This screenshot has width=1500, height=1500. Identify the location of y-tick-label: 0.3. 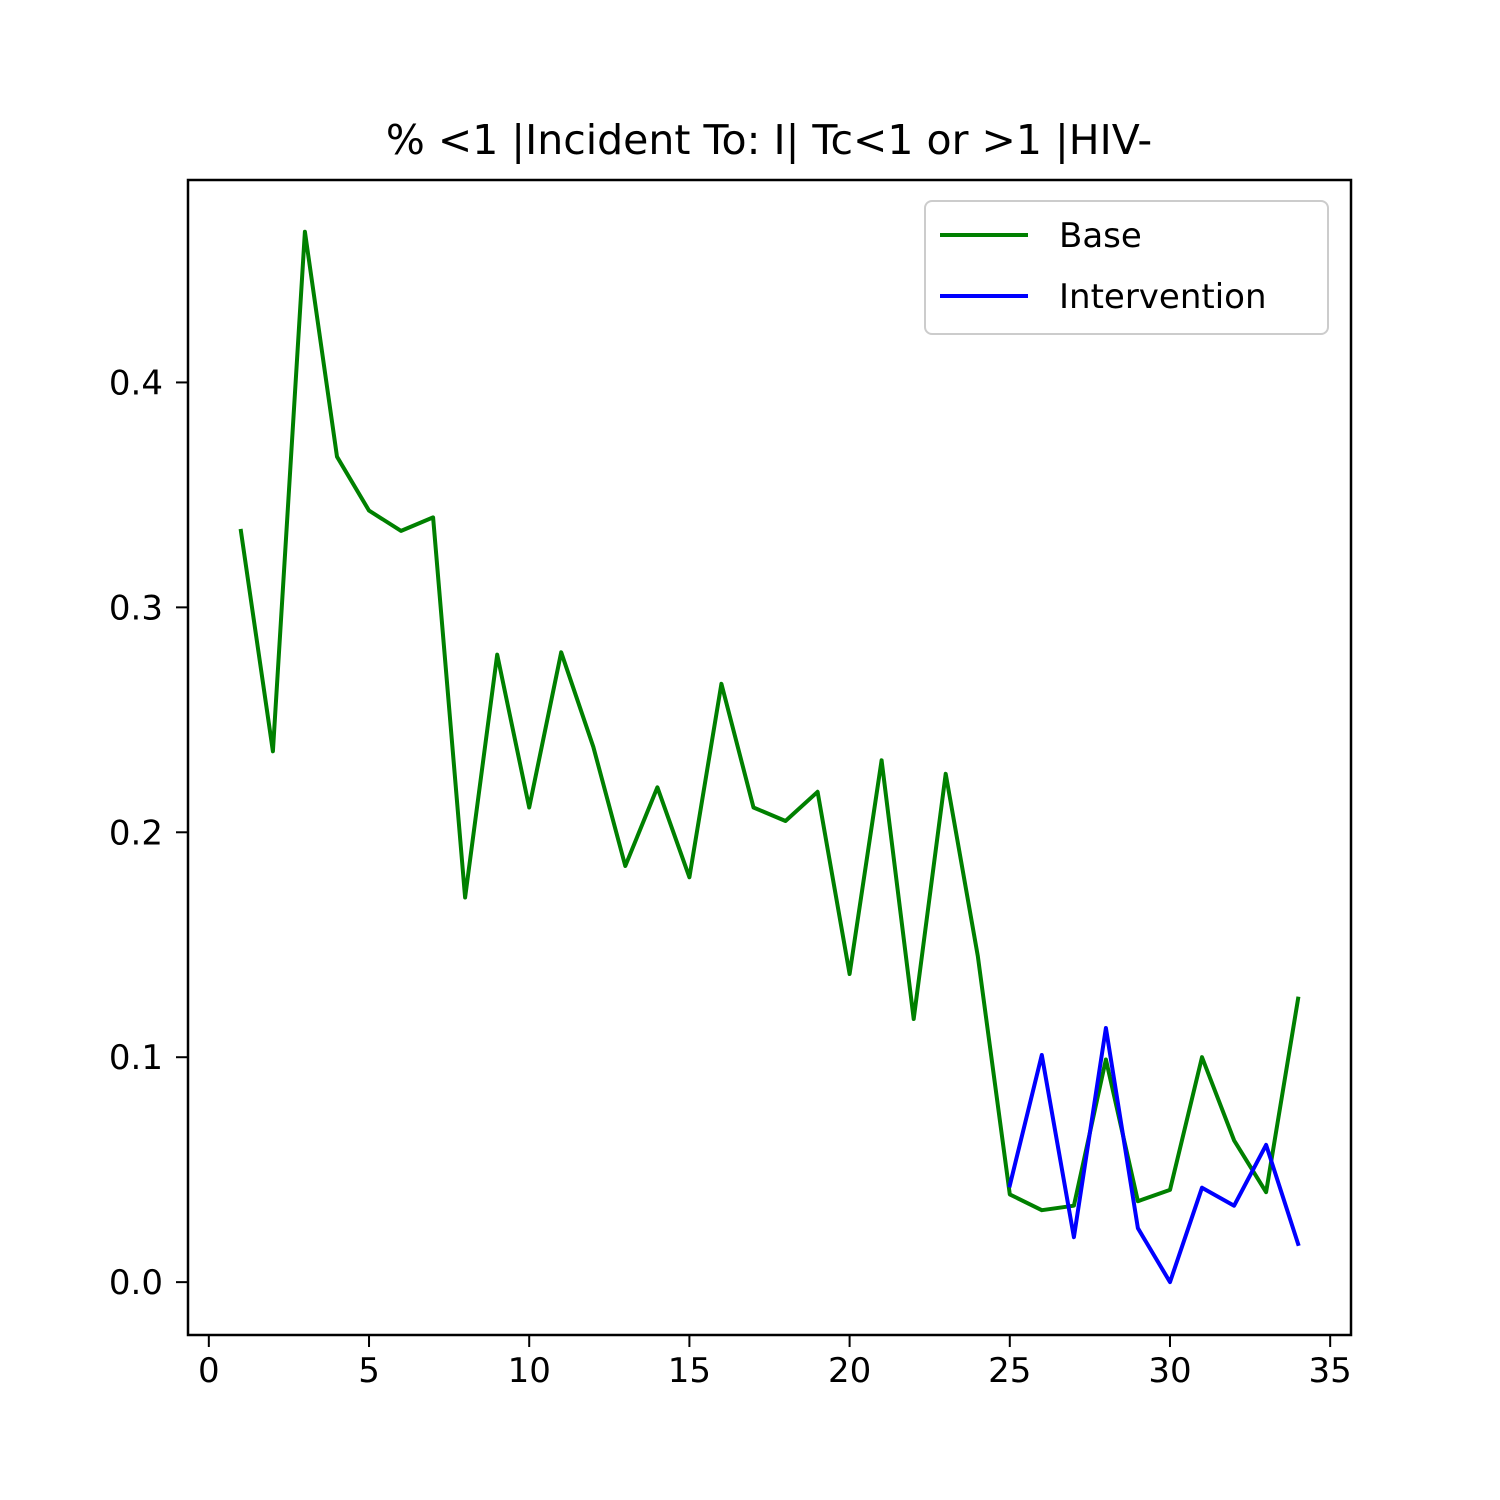
(136, 608).